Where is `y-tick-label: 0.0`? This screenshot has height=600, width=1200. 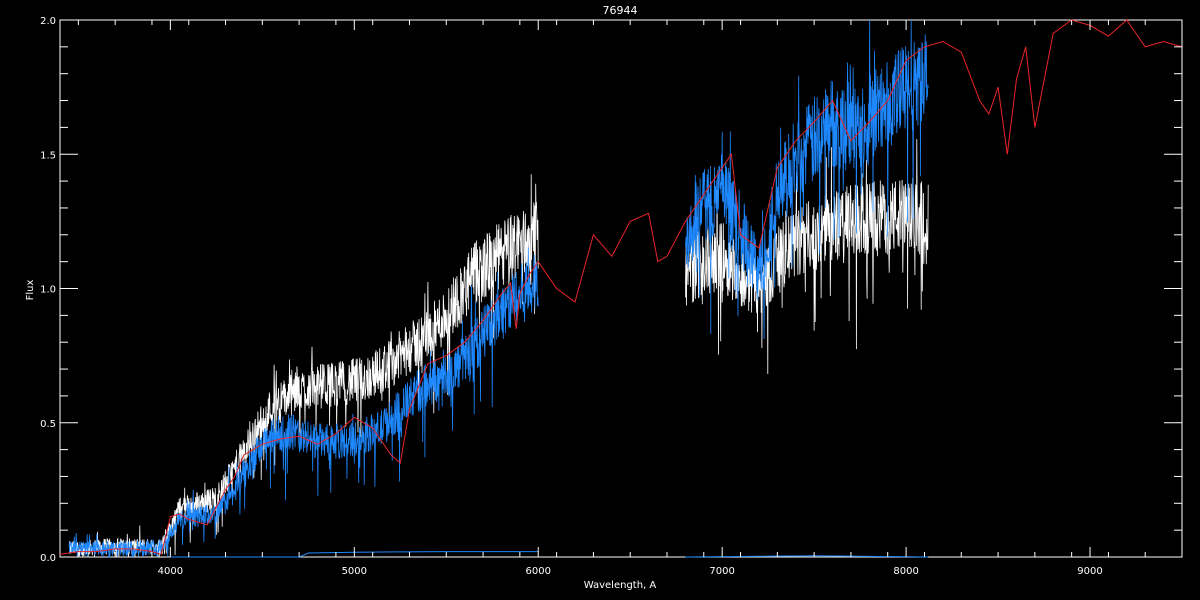
y-tick-label: 0.0 is located at coordinates (48, 558).